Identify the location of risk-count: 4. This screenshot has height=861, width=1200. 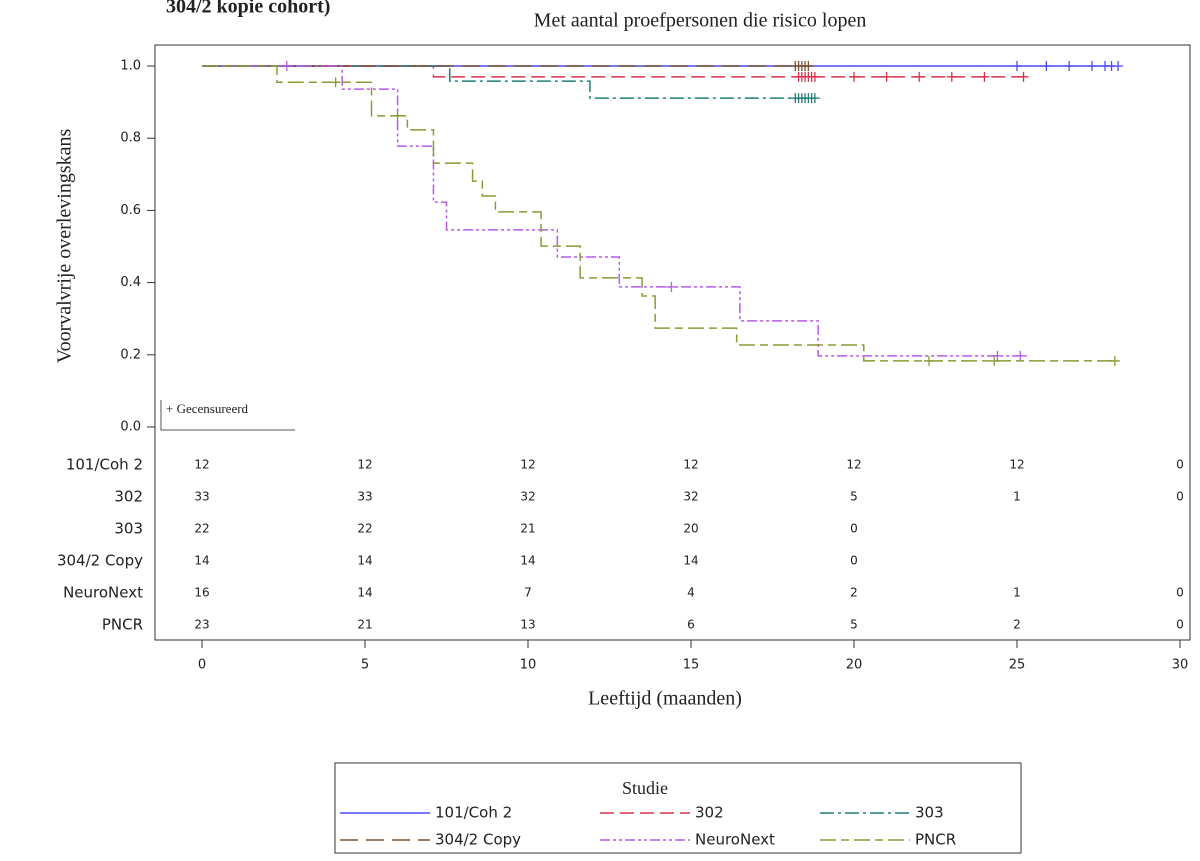
(691, 593).